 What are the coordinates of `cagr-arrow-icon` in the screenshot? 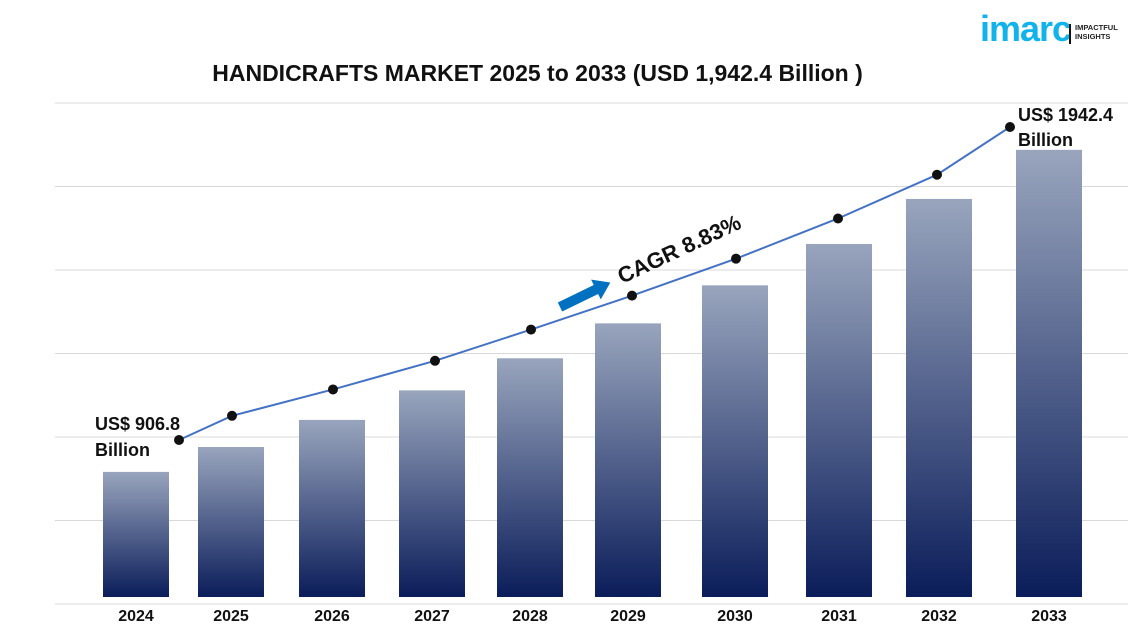 It's located at (584, 295).